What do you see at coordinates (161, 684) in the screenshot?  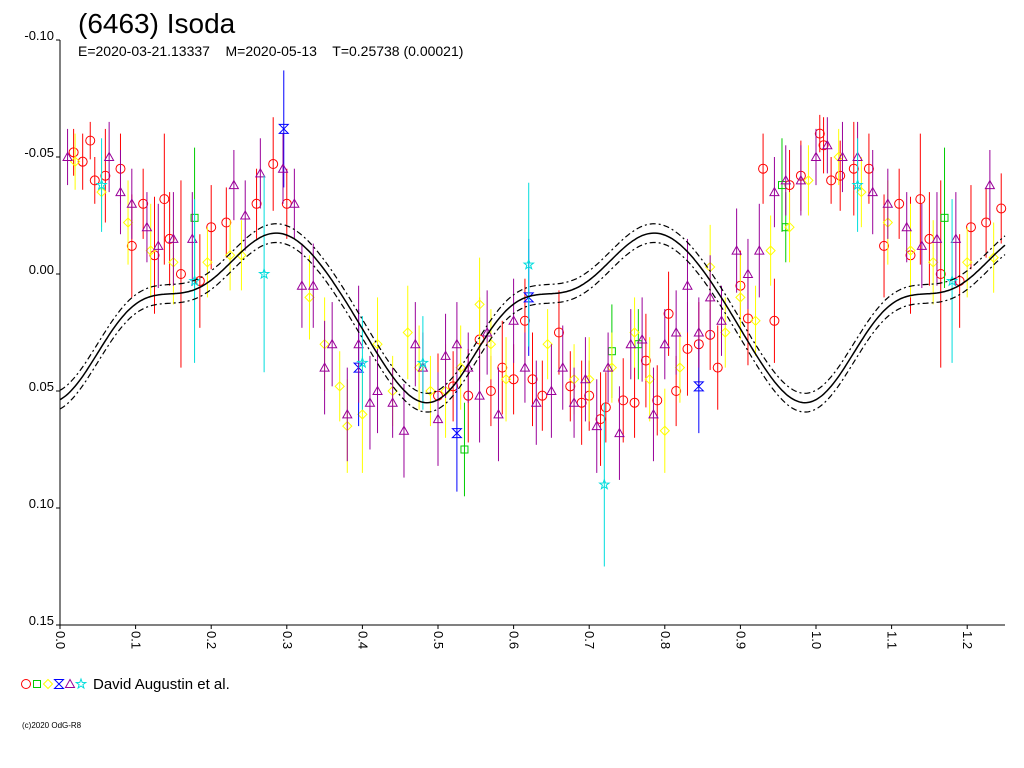 I see `legend-label: David Augustin et al.` at bounding box center [161, 684].